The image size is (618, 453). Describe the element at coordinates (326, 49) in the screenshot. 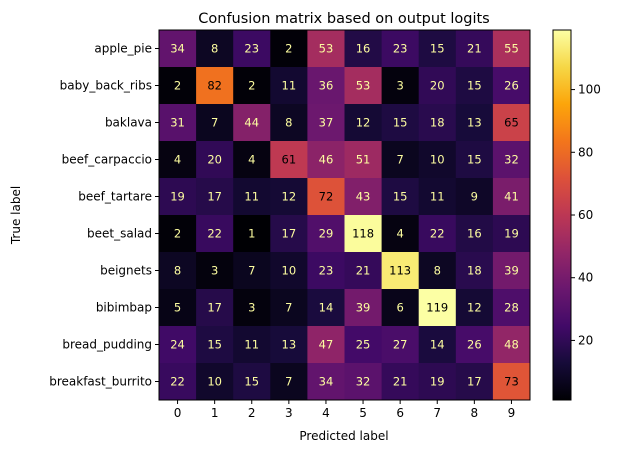

I see `cell-value-label: 53` at that location.